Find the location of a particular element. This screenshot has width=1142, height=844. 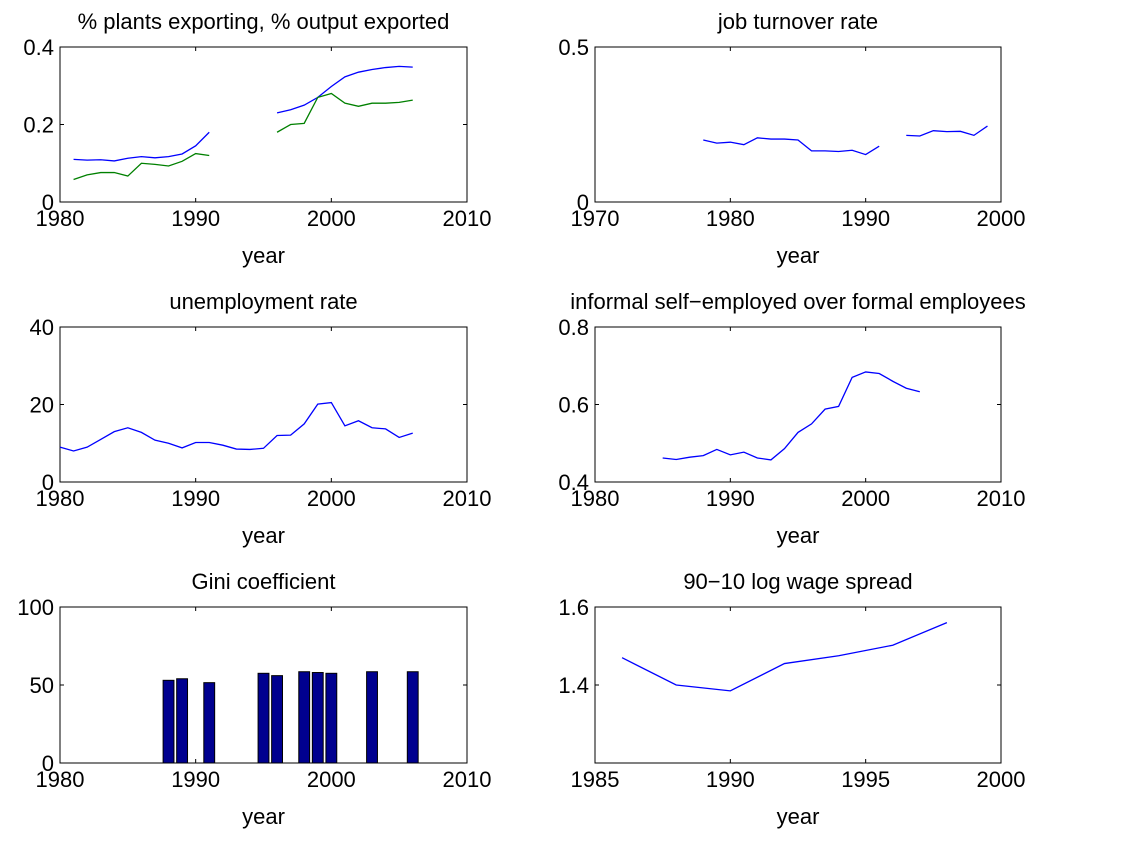

y-tick-label: 0.6 is located at coordinates (573, 405).